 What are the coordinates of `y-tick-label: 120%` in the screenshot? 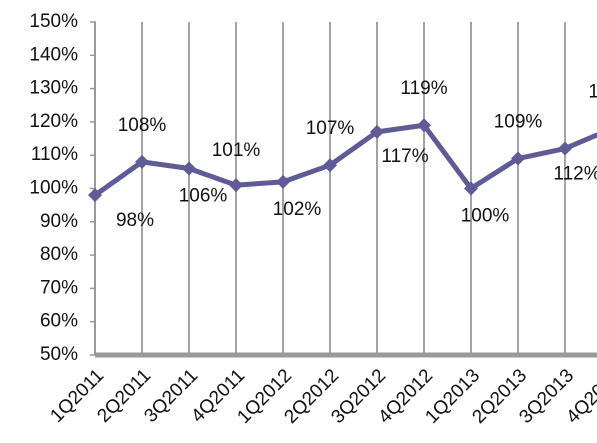 It's located at (53, 121).